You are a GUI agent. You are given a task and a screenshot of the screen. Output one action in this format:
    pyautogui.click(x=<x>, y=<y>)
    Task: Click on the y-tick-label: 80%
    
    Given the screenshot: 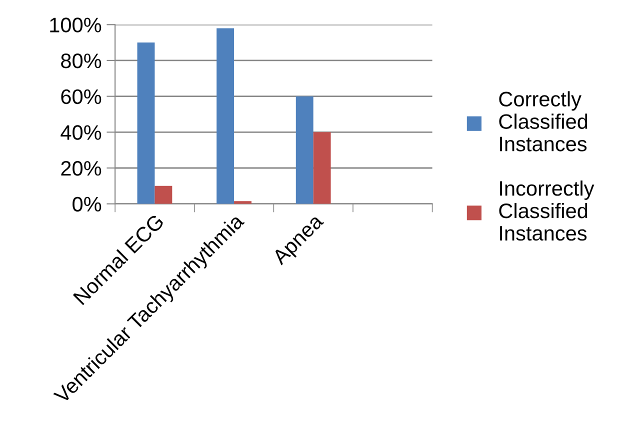 What is the action you would take?
    pyautogui.click(x=81, y=60)
    